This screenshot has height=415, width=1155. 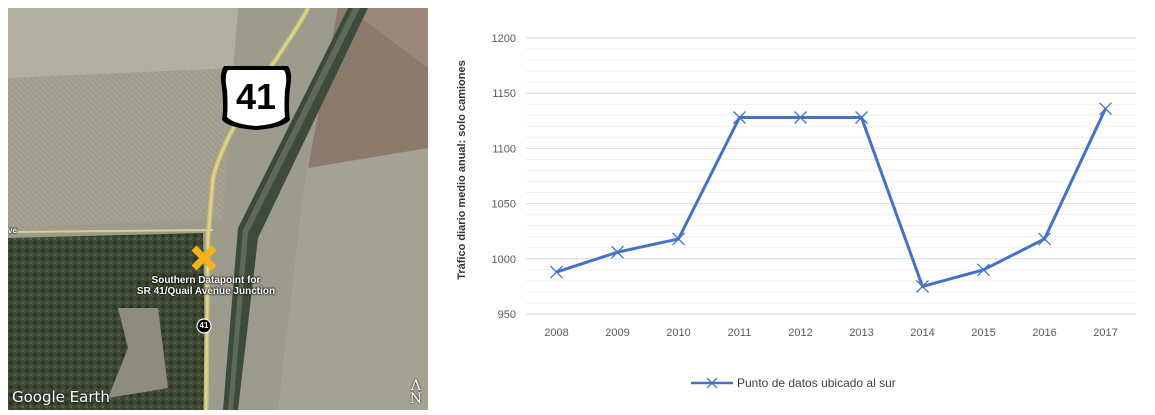 I want to click on datapoint-label-line1: Southern Datapoint for, so click(x=206, y=280).